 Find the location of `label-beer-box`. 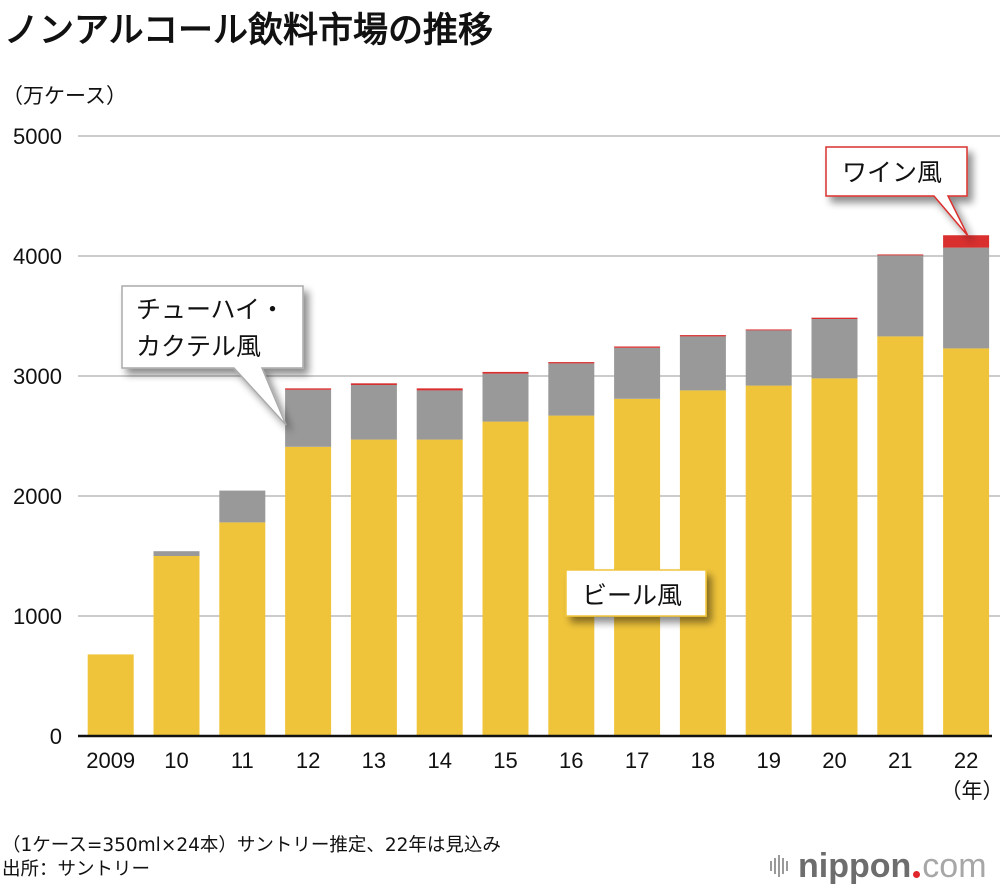

label-beer-box is located at coordinates (636, 593).